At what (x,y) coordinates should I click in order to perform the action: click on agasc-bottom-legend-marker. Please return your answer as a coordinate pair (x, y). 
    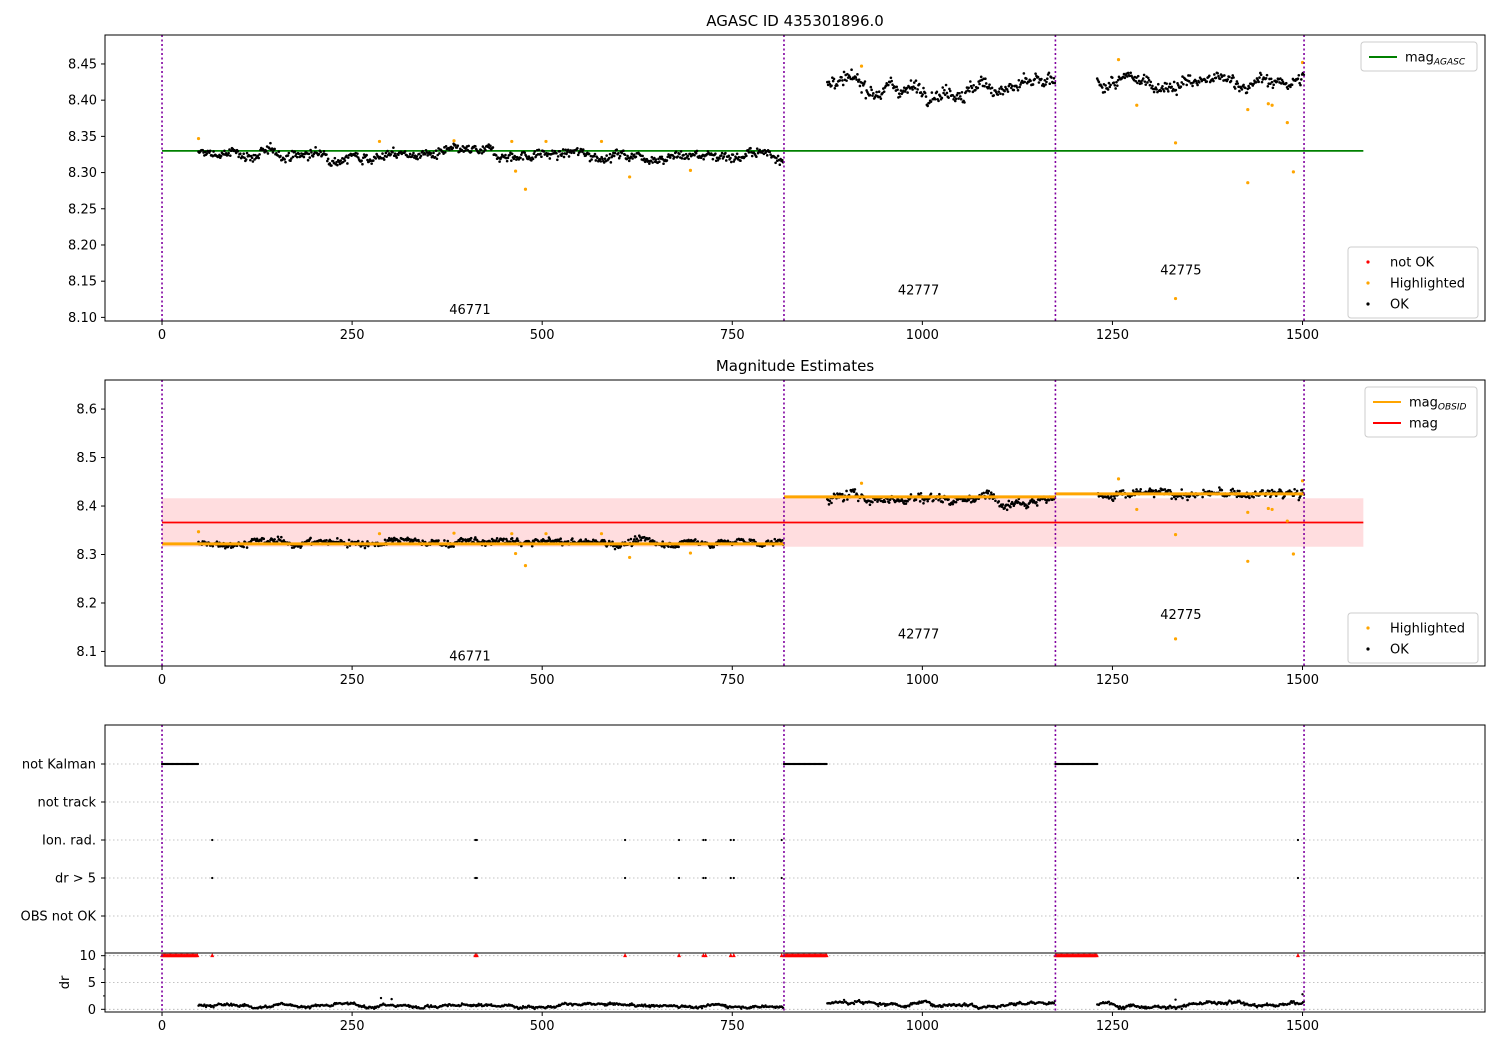
    Looking at the image, I should click on (1368, 304).